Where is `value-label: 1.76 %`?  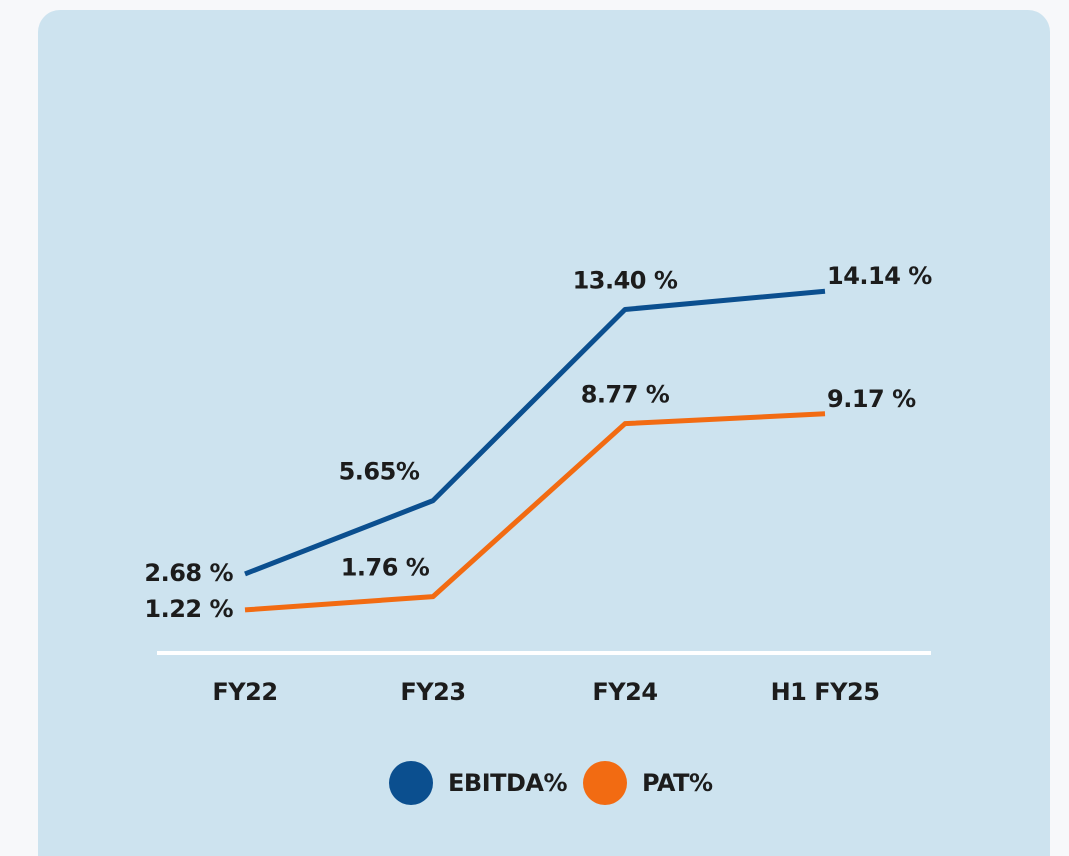
value-label: 1.76 % is located at coordinates (385, 568).